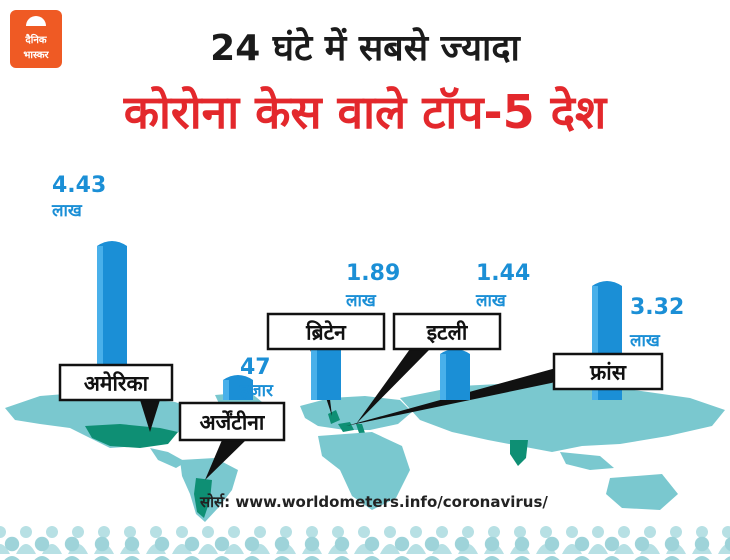  What do you see at coordinates (365, 48) in the screenshot?
I see `title-line-1: 24 घंटे में सबसे ज्यादा` at bounding box center [365, 48].